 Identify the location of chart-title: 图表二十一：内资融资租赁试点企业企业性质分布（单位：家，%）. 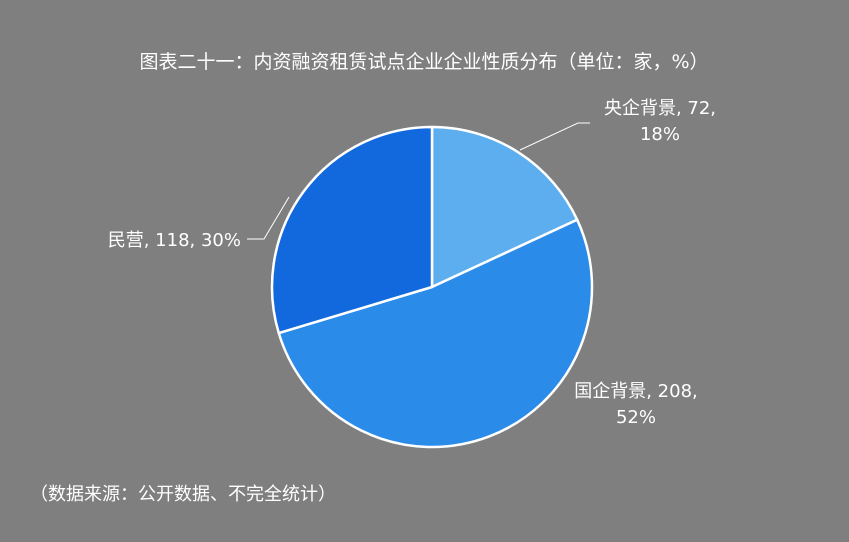
(423, 62).